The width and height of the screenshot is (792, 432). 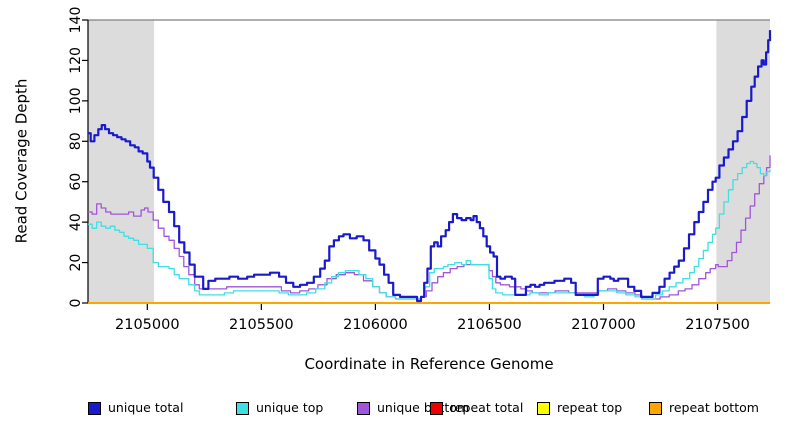 I want to click on x-tick-label: 2106500, so click(x=489, y=325).